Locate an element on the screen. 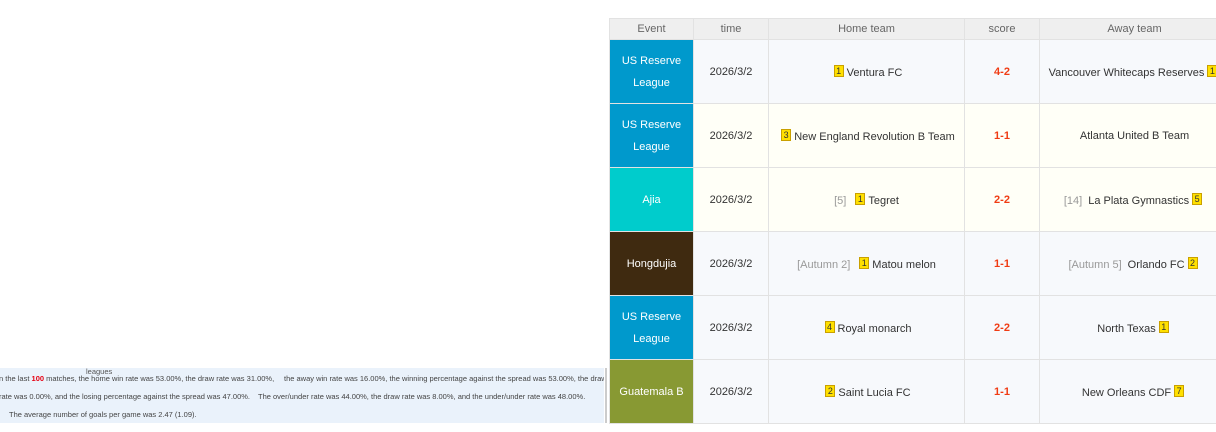 The height and width of the screenshot is (432, 1216). home-team-cell: 1 Ventura FC is located at coordinates (866, 71).